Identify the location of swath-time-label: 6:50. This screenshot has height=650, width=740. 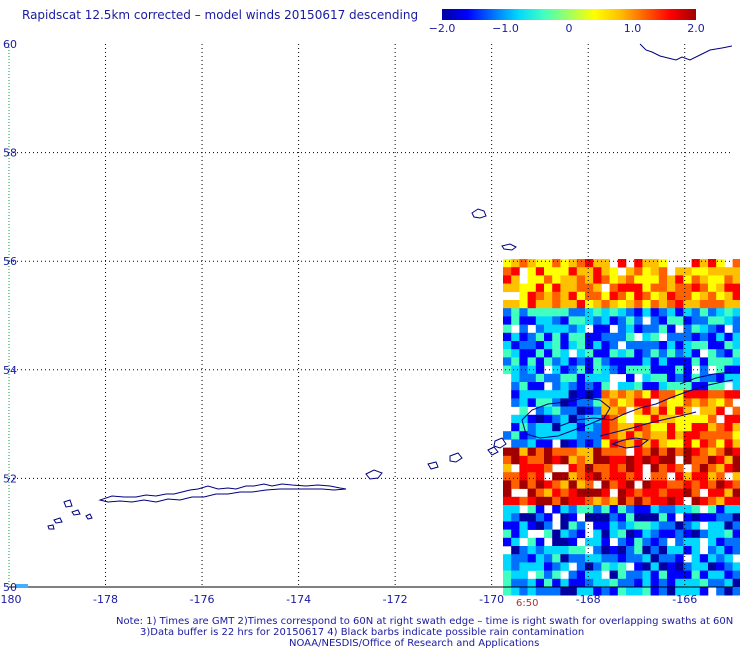
(527, 603).